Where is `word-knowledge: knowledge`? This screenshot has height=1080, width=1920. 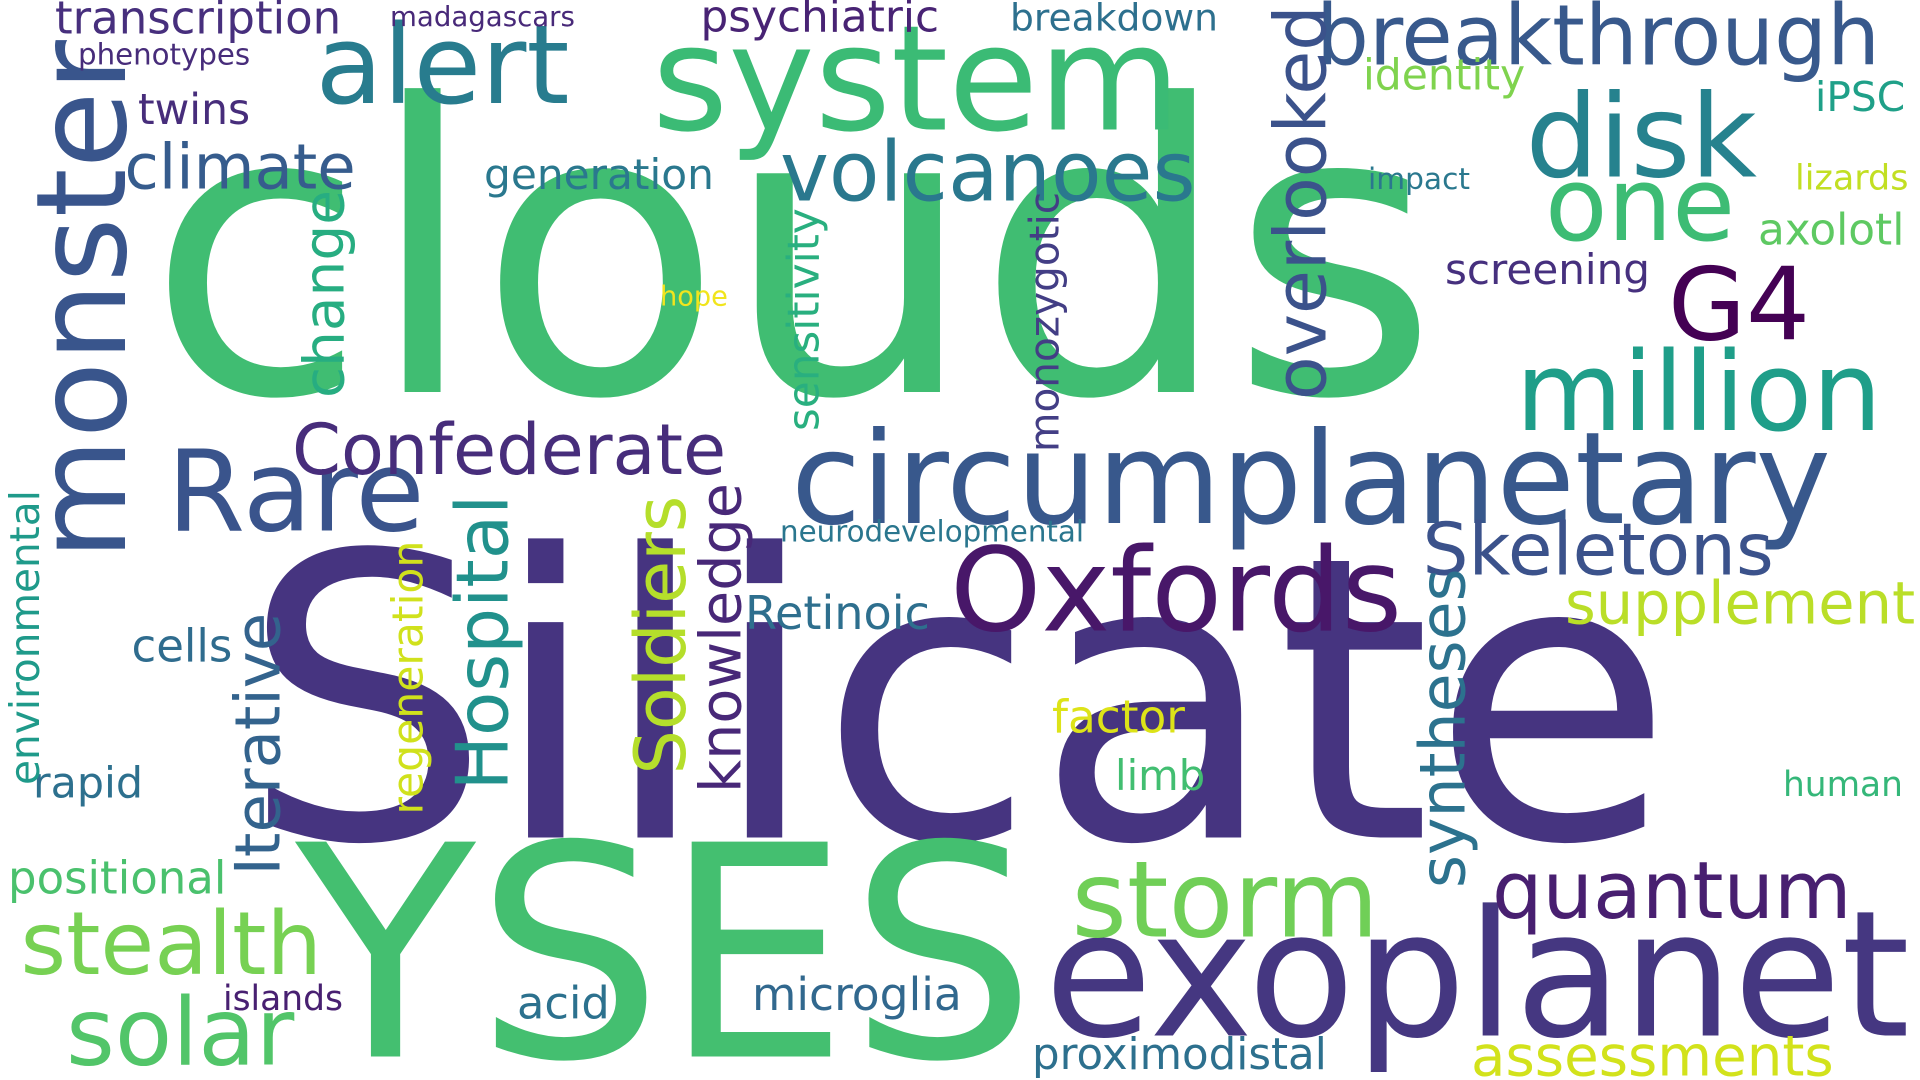
word-knowledge: knowledge is located at coordinates (721, 638).